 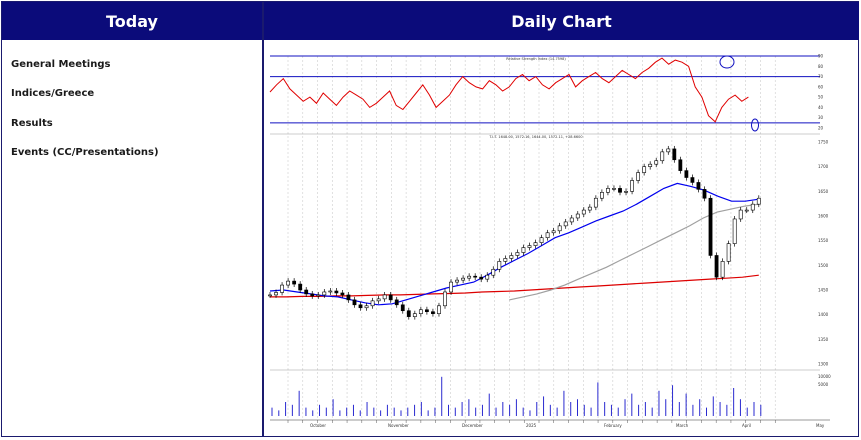 I want to click on rsi-line, so click(x=509, y=90).